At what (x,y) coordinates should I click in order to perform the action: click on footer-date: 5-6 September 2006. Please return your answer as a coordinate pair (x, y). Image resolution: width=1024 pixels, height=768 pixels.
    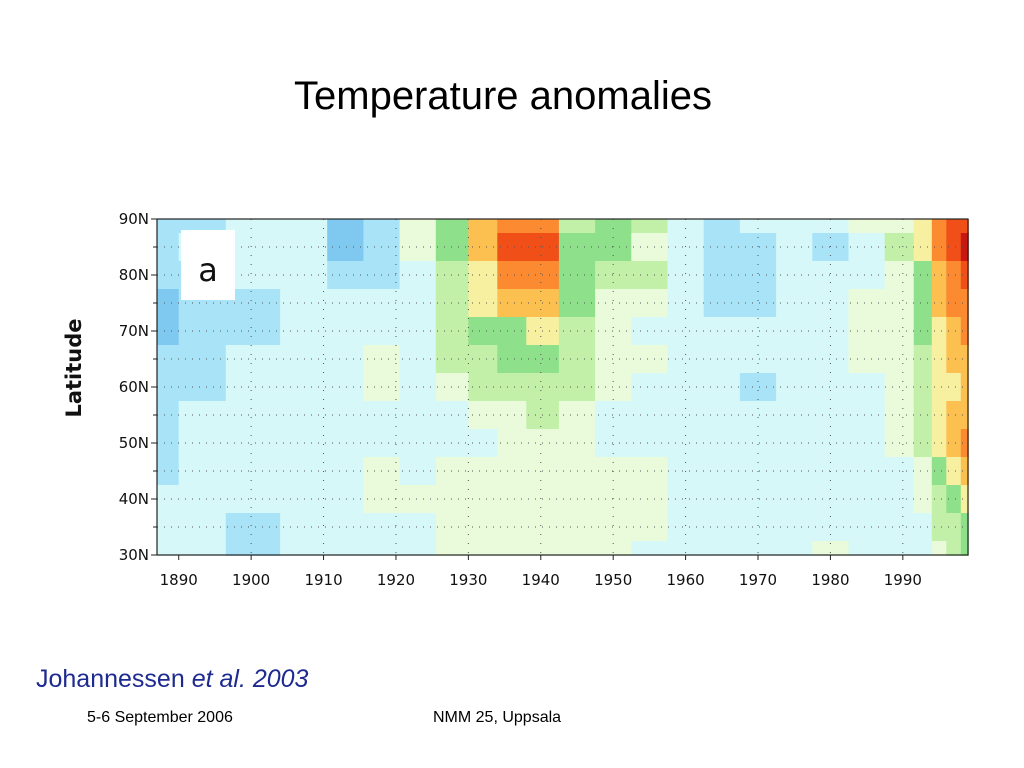
    Looking at the image, I should click on (160, 717).